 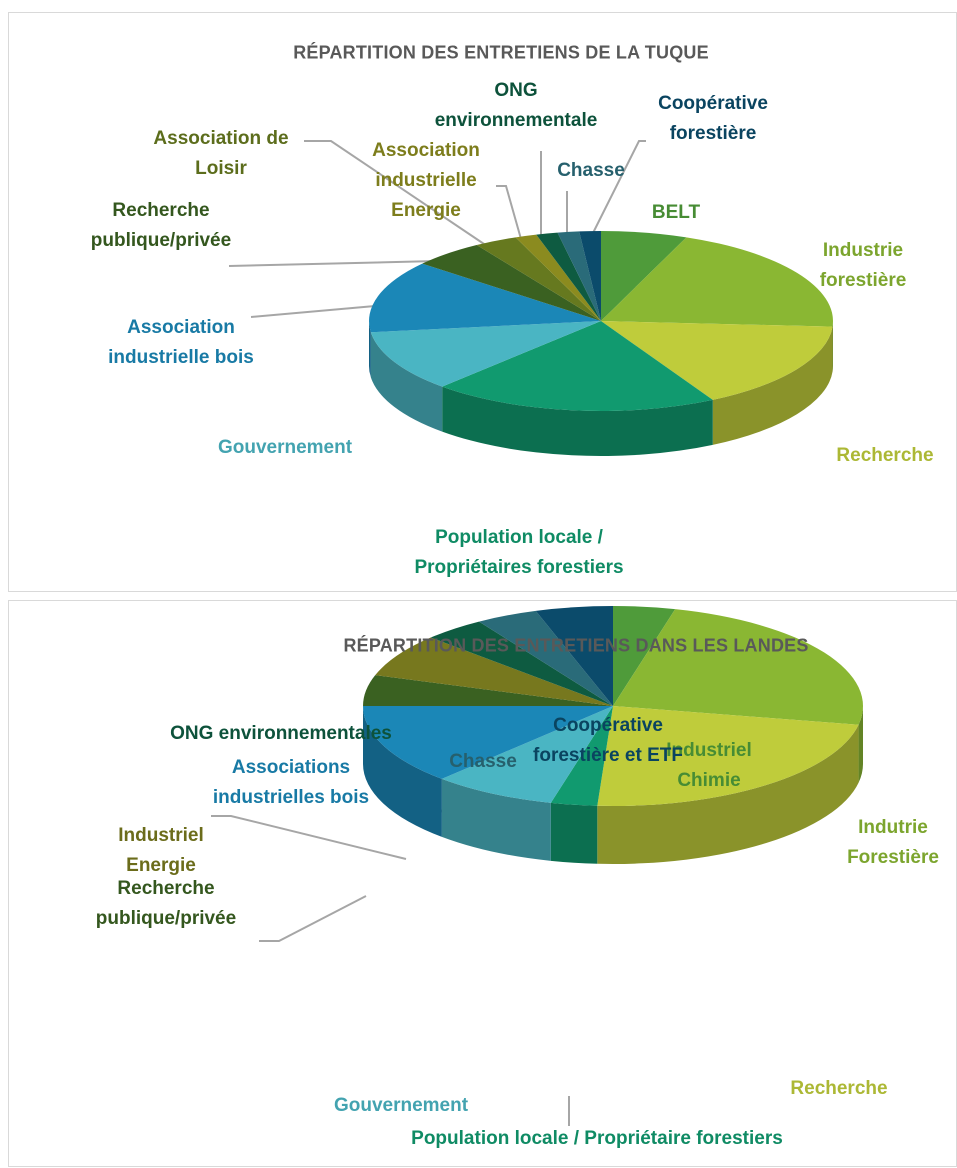 What do you see at coordinates (676, 213) in the screenshot?
I see `slice-label: BELT` at bounding box center [676, 213].